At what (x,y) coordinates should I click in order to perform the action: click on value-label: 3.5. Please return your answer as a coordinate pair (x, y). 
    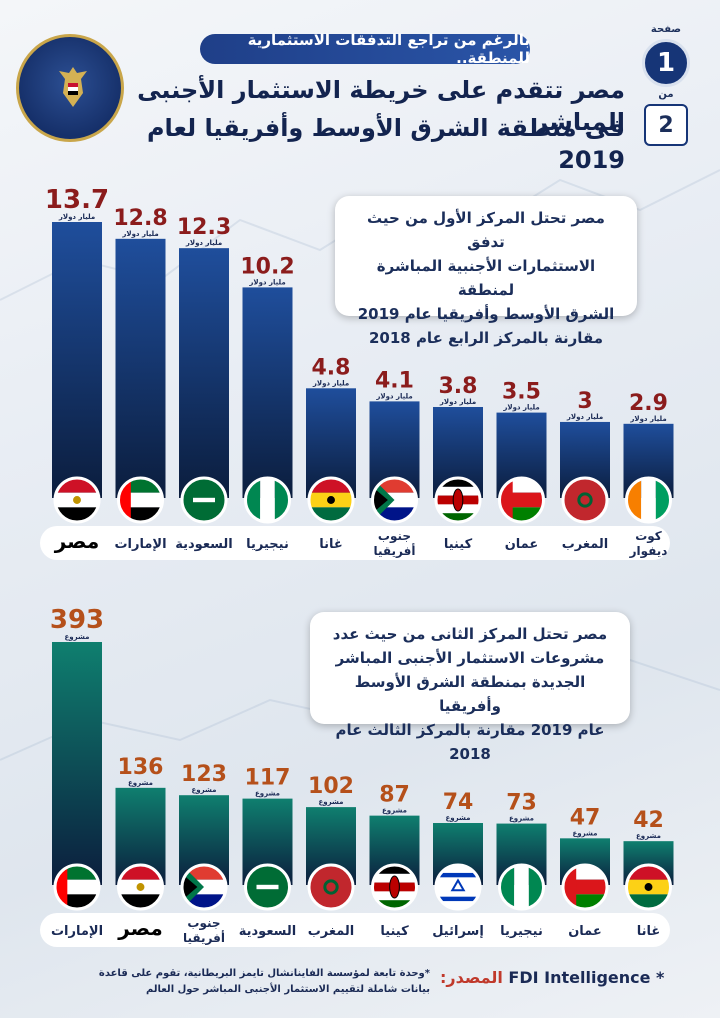
    Looking at the image, I should click on (521, 392).